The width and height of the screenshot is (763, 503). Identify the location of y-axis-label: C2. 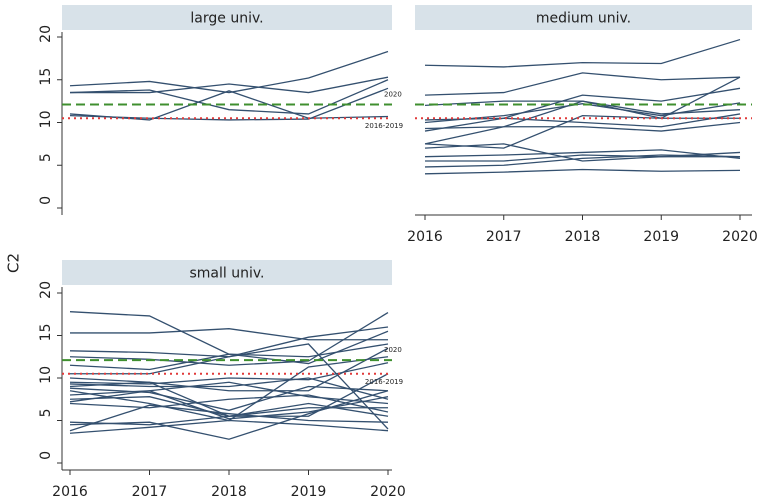
(14, 263).